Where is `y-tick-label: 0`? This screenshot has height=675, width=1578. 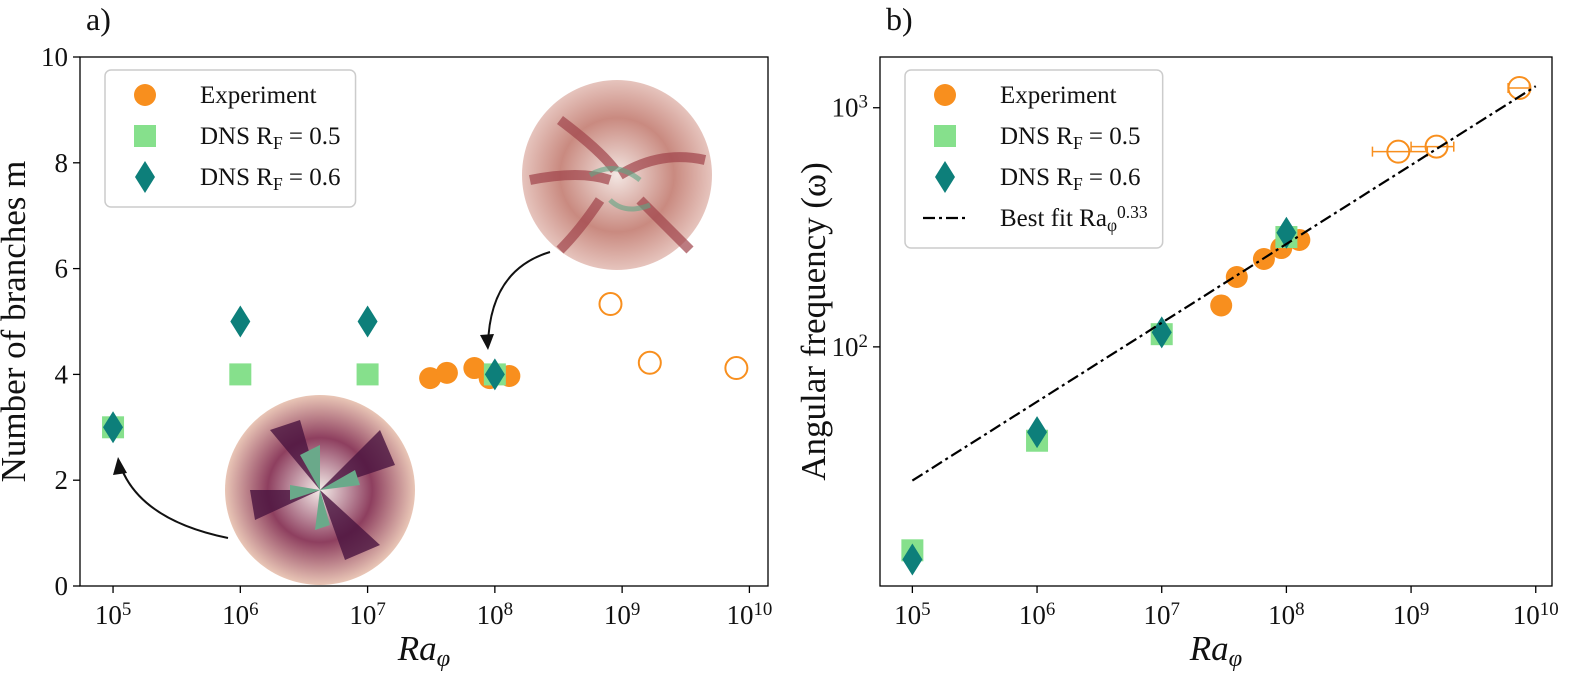
y-tick-label: 0 is located at coordinates (62, 586).